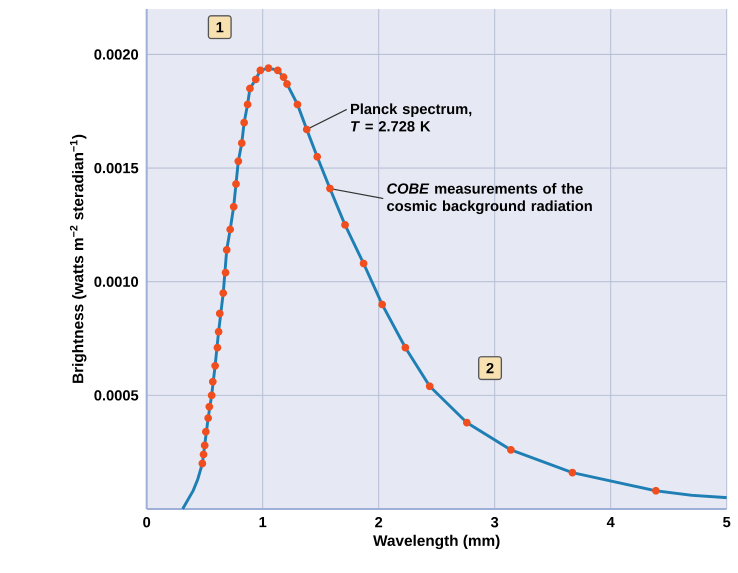 The width and height of the screenshot is (738, 573). What do you see at coordinates (436, 542) in the screenshot?
I see `x-axis-title: Wavelength (mm)` at bounding box center [436, 542].